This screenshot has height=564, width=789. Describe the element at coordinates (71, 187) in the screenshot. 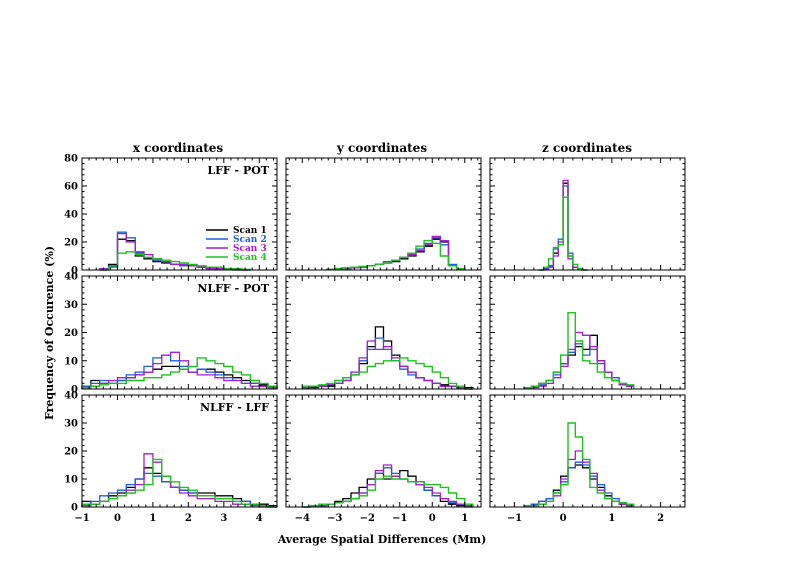

I see `y-tick-label: 60` at that location.